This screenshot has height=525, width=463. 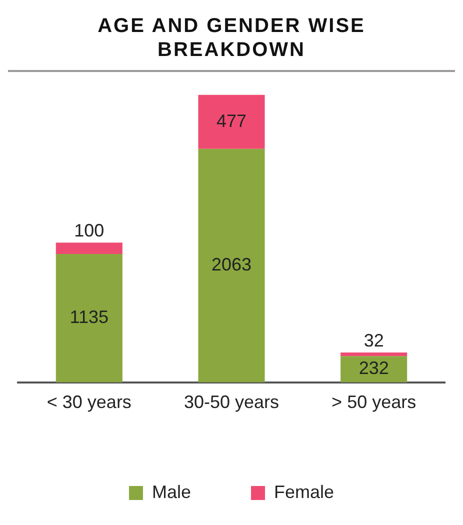 What do you see at coordinates (374, 402) in the screenshot?
I see `x-tick-label: > 50 years` at bounding box center [374, 402].